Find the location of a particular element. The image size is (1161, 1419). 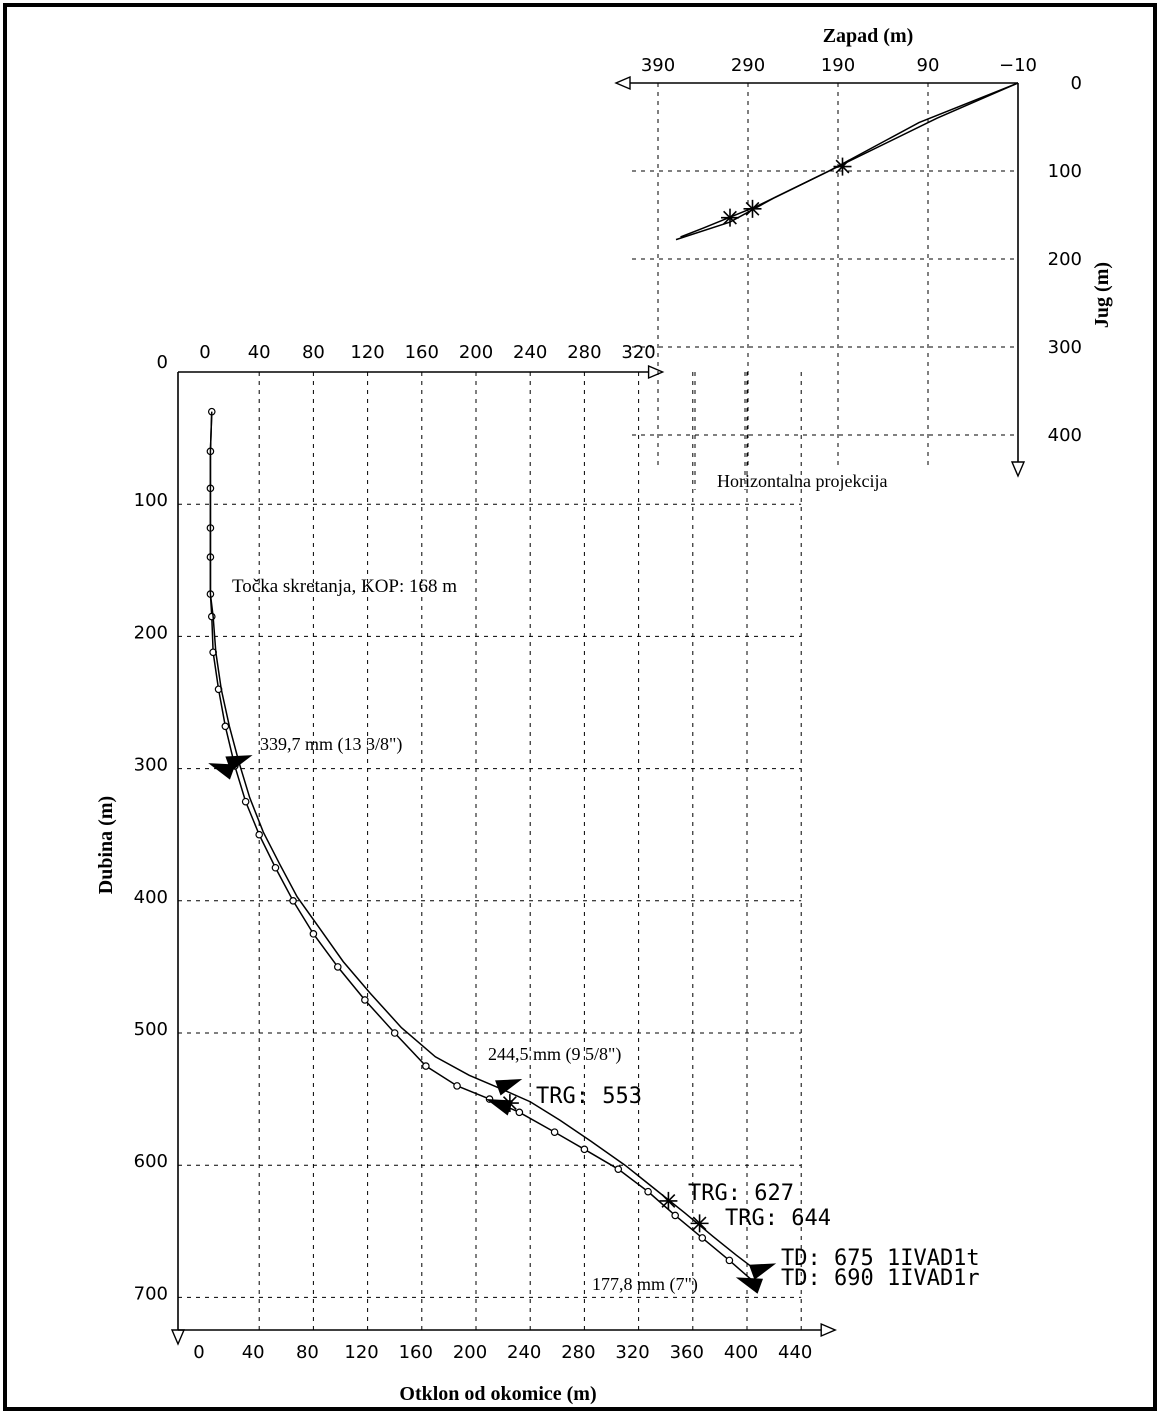

x-tick-top-label: 200 is located at coordinates (476, 352).